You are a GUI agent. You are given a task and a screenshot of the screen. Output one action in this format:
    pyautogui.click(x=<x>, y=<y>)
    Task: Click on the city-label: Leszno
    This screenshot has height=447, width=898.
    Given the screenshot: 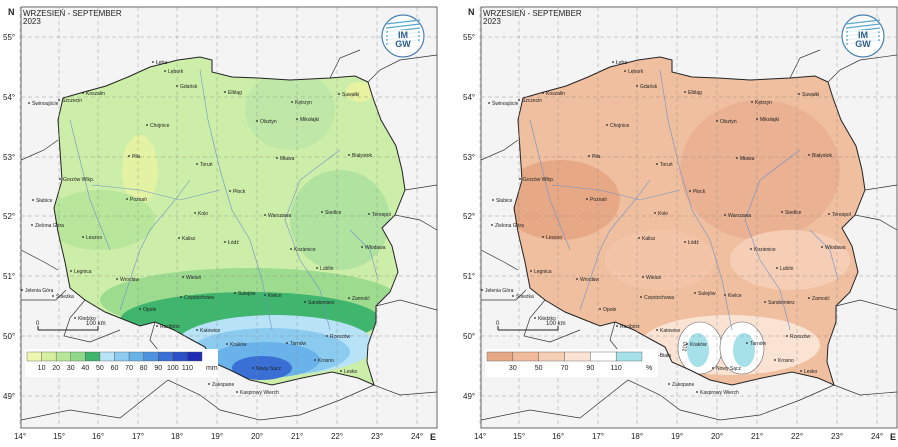 What is the action you would take?
    pyautogui.click(x=94, y=238)
    